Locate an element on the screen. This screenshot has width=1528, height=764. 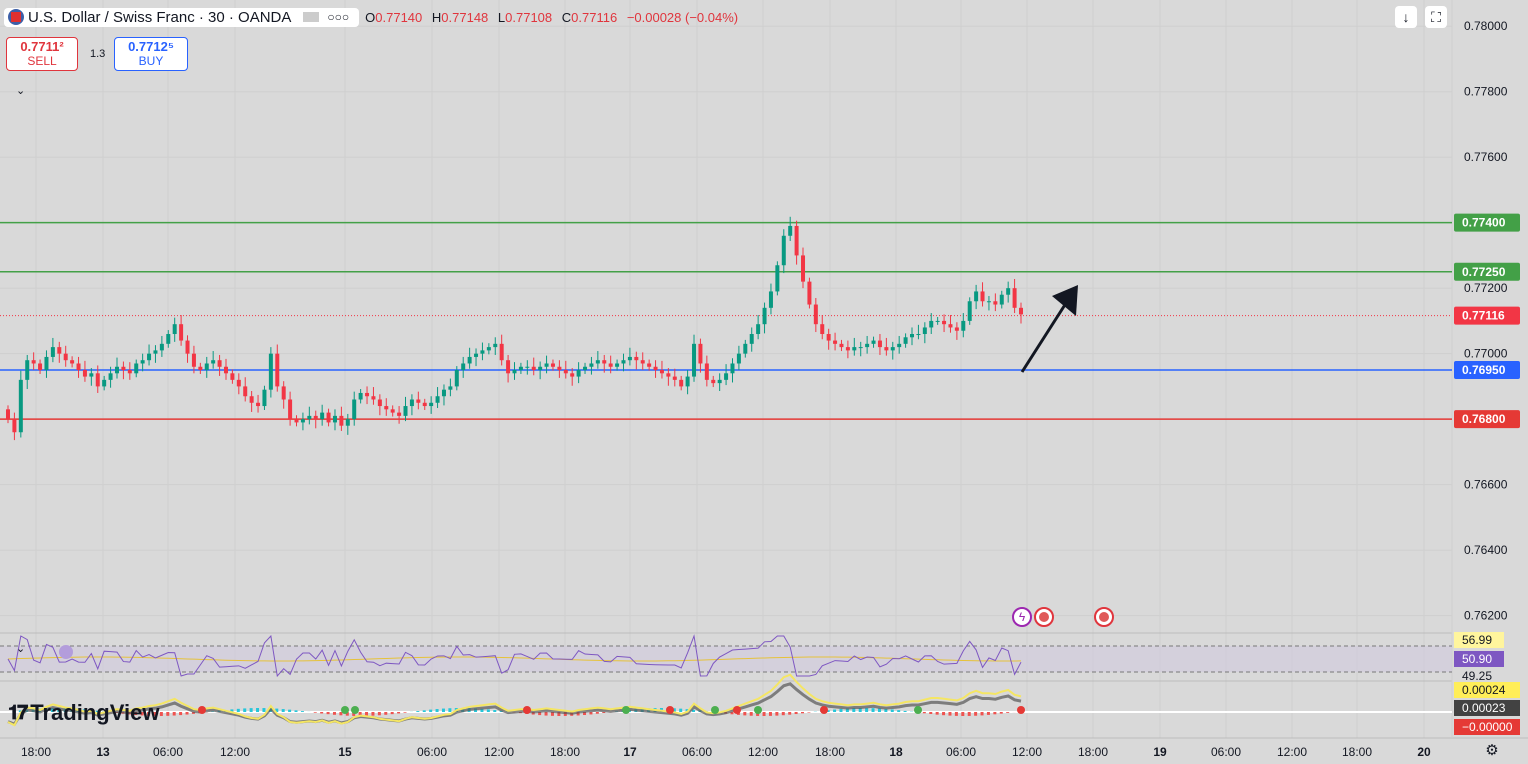
arrow-down-icon: ↓ is located at coordinates (1406, 17).